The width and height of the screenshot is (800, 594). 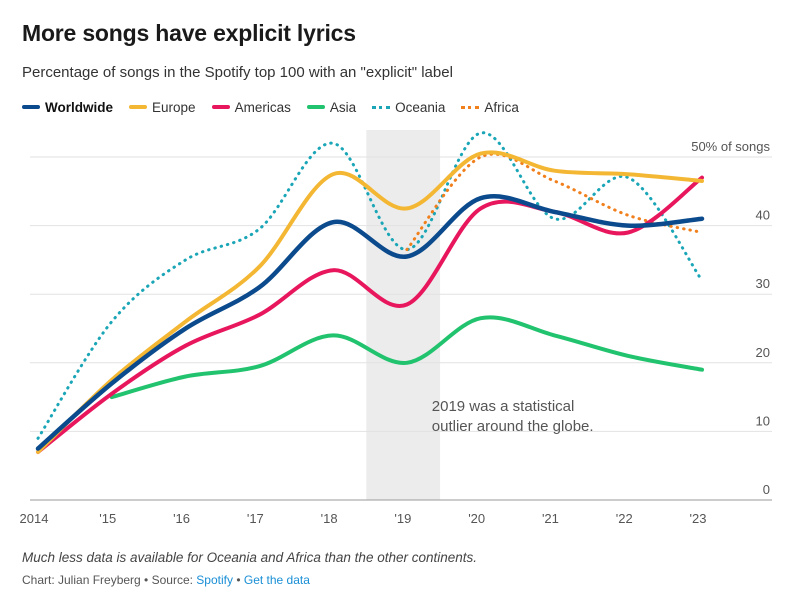 What do you see at coordinates (189, 33) in the screenshot?
I see `chart-title: More songs have explicit lyrics` at bounding box center [189, 33].